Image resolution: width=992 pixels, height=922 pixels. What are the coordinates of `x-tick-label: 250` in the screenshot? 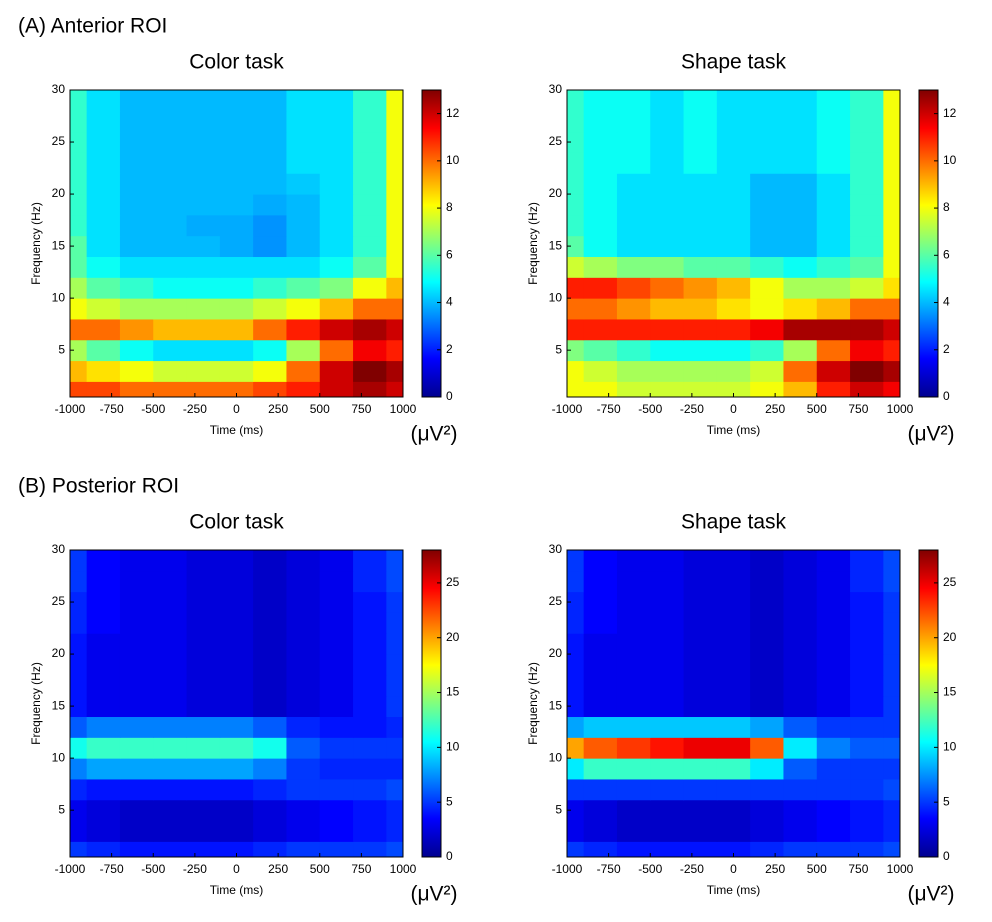 It's located at (775, 409).